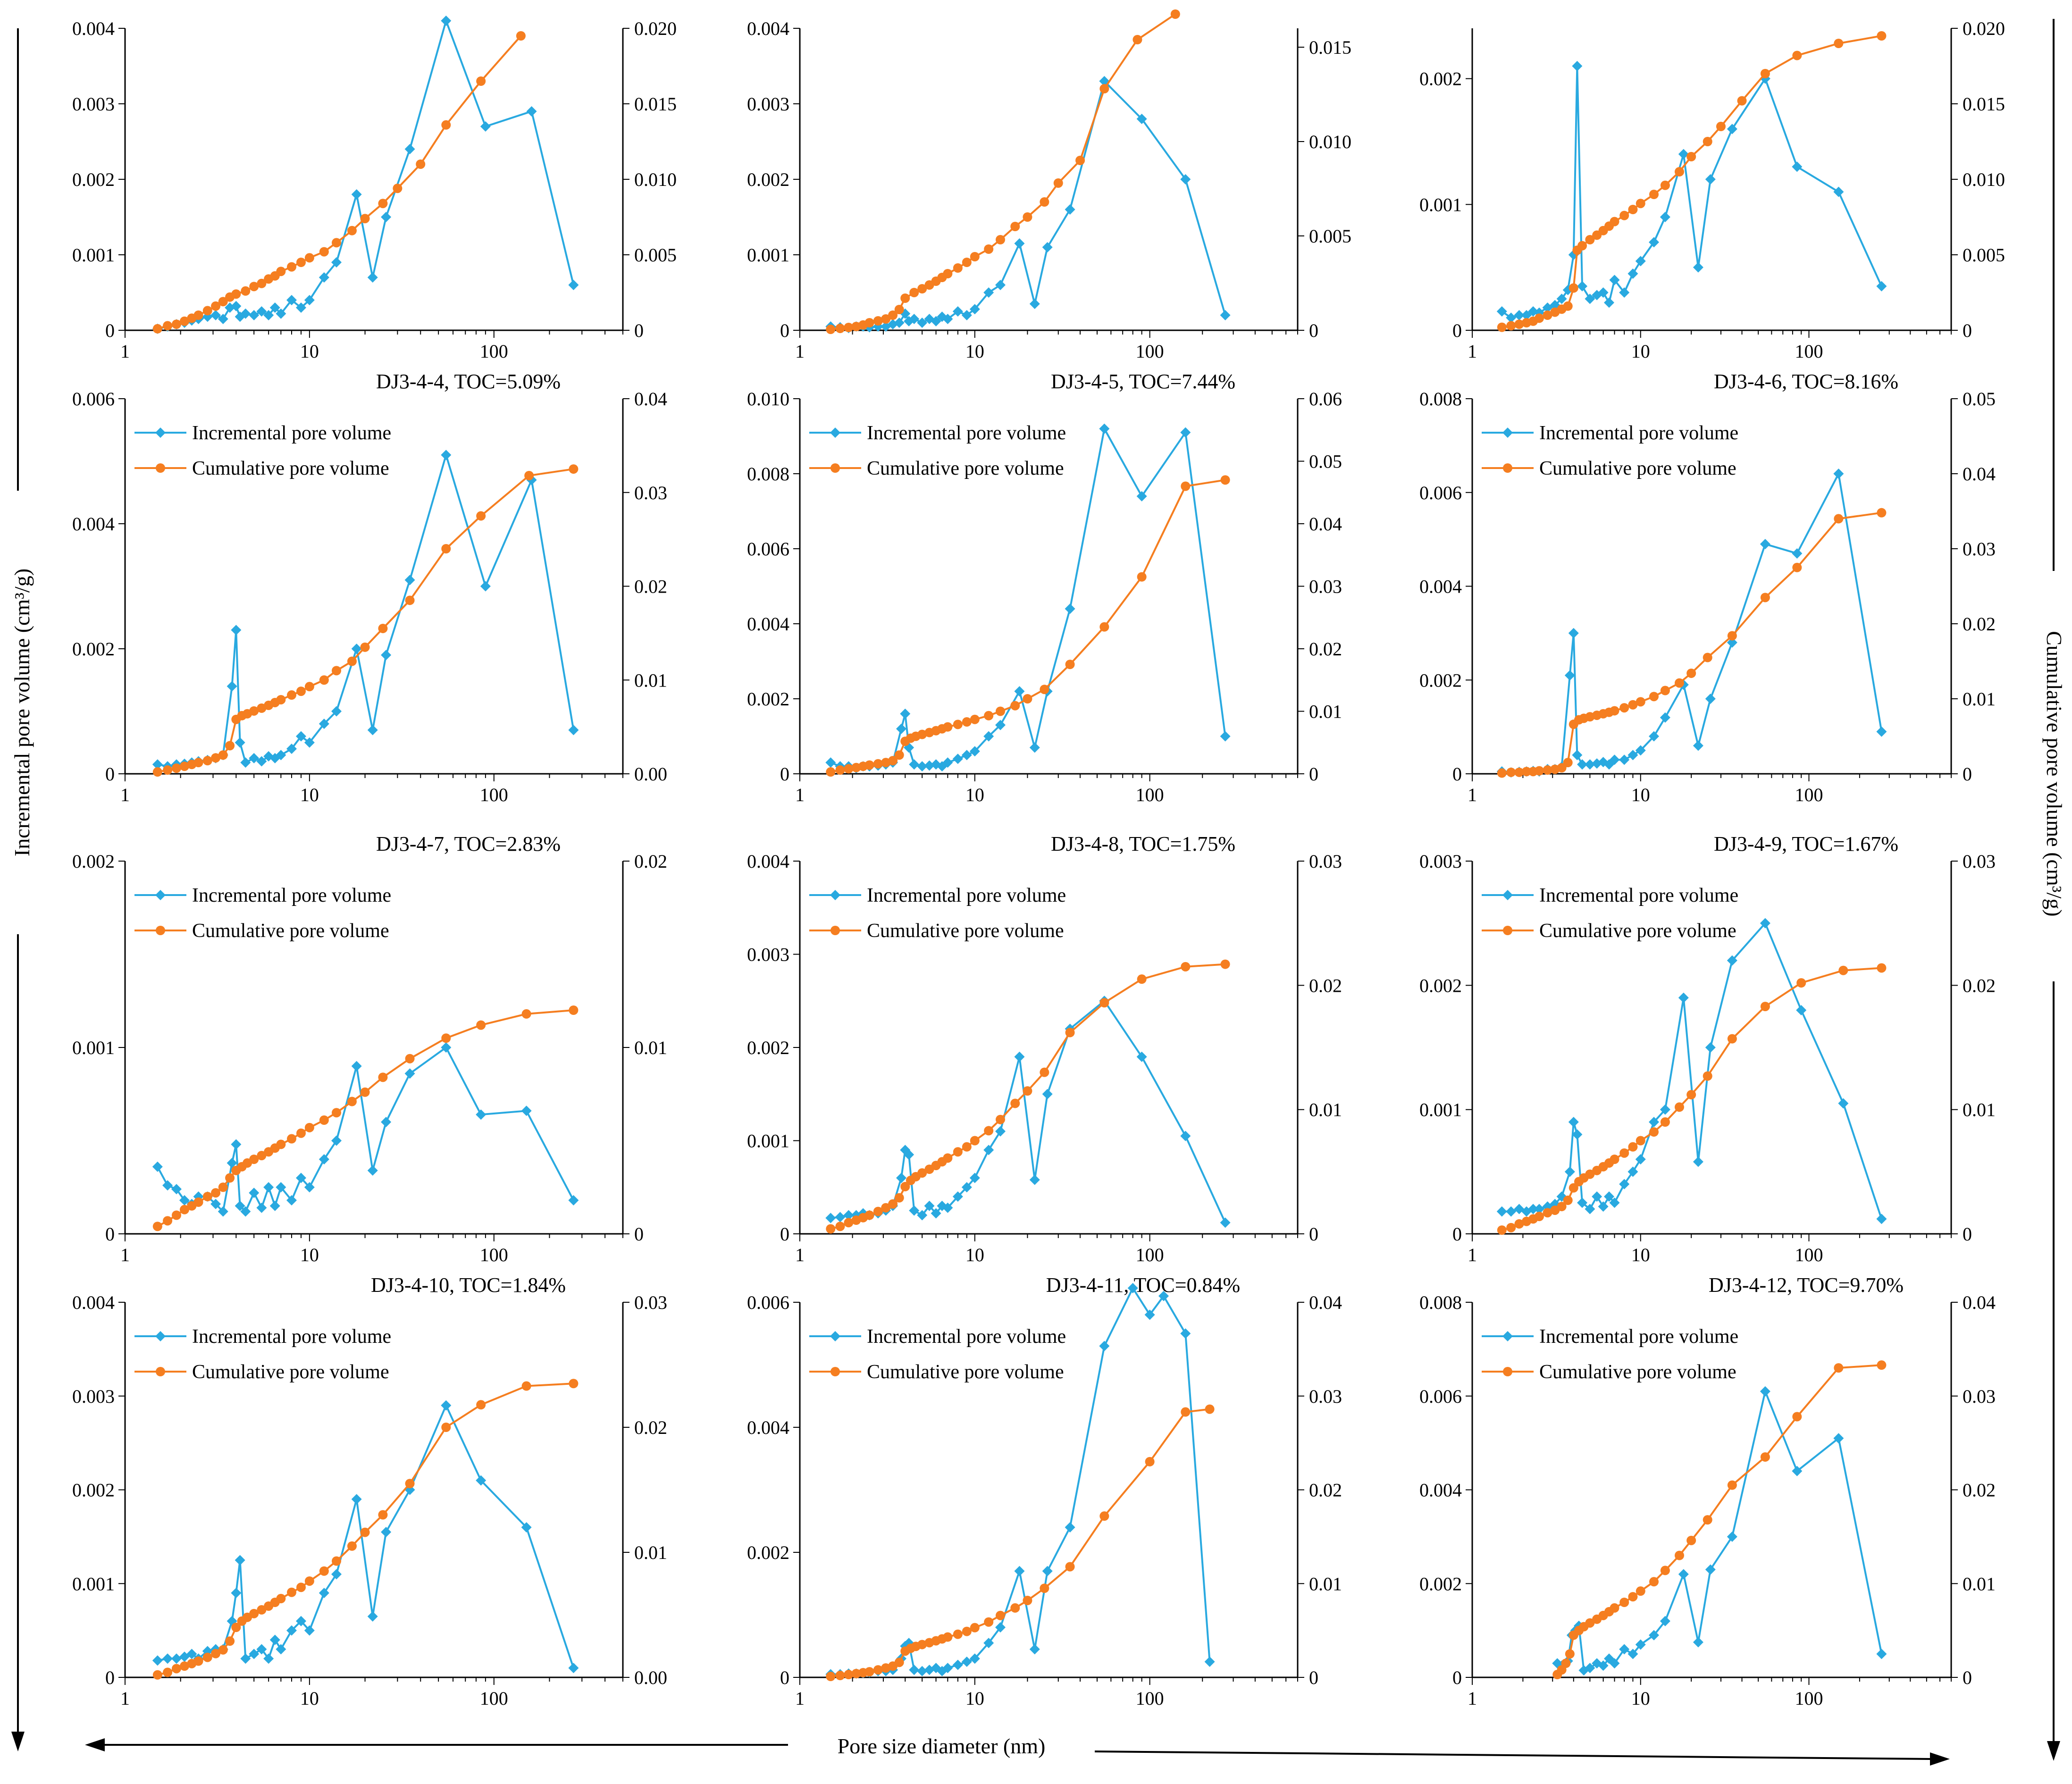 Image resolution: width=2072 pixels, height=1784 pixels. What do you see at coordinates (1809, 351) in the screenshot?
I see `x-tick-label: 100` at bounding box center [1809, 351].